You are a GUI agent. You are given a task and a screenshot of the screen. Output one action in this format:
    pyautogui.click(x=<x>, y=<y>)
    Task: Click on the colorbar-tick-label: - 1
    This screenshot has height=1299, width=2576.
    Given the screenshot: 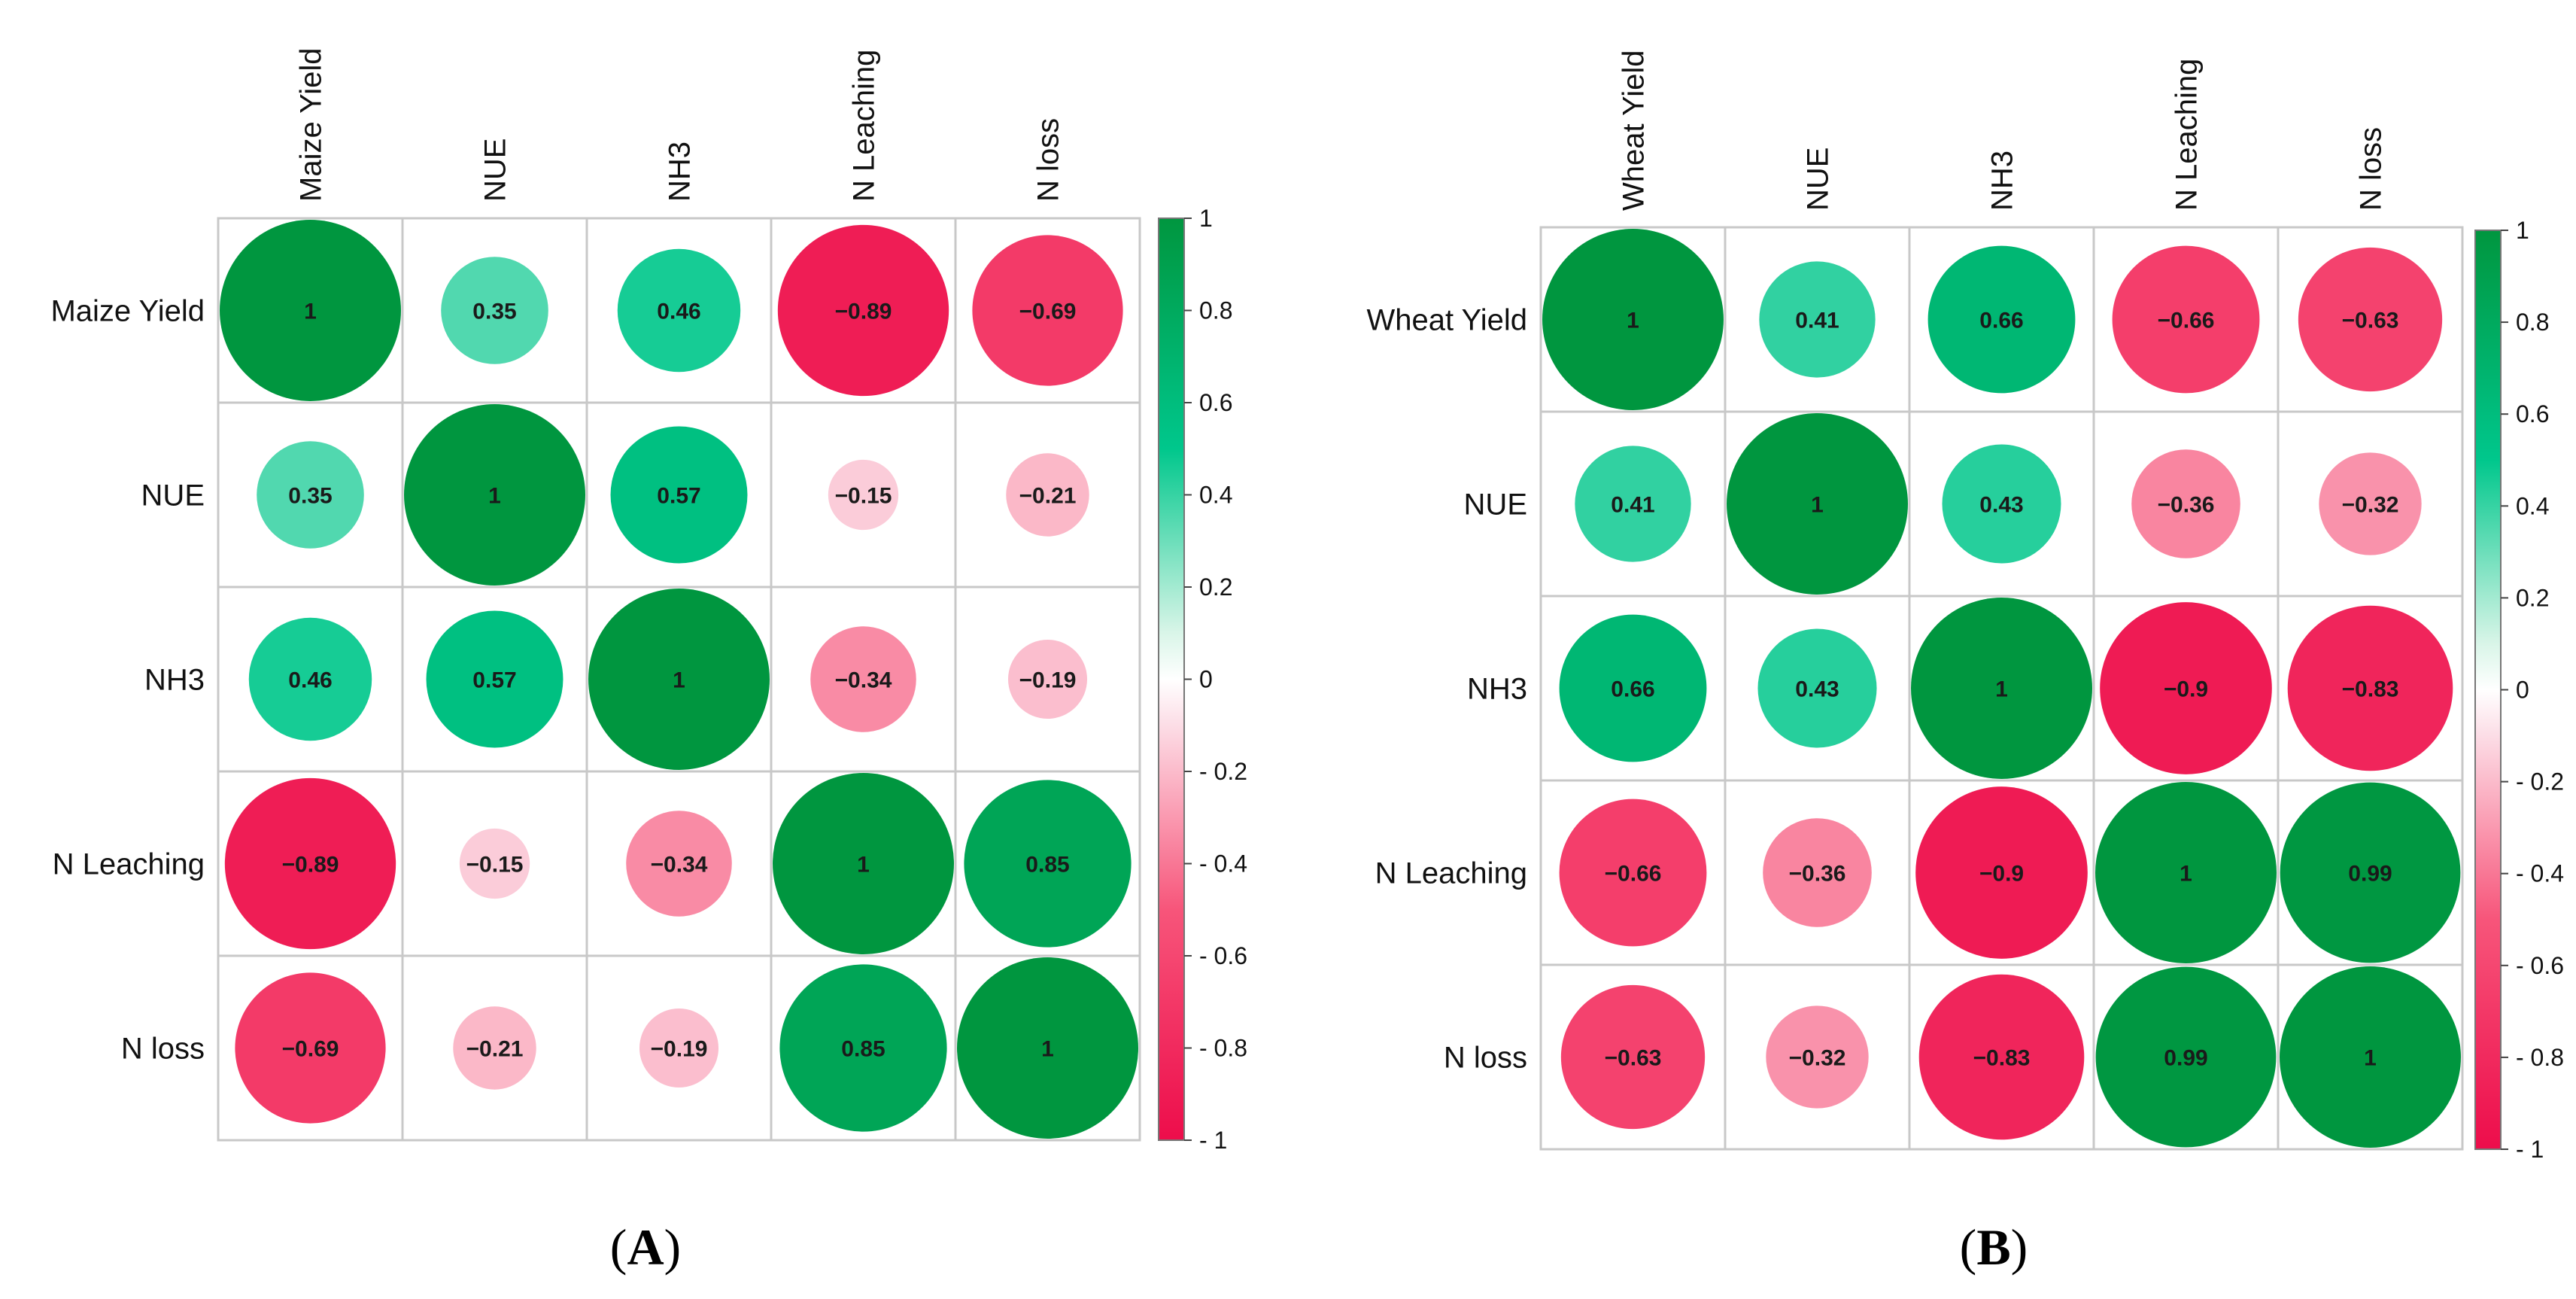 What is the action you would take?
    pyautogui.click(x=2530, y=1149)
    